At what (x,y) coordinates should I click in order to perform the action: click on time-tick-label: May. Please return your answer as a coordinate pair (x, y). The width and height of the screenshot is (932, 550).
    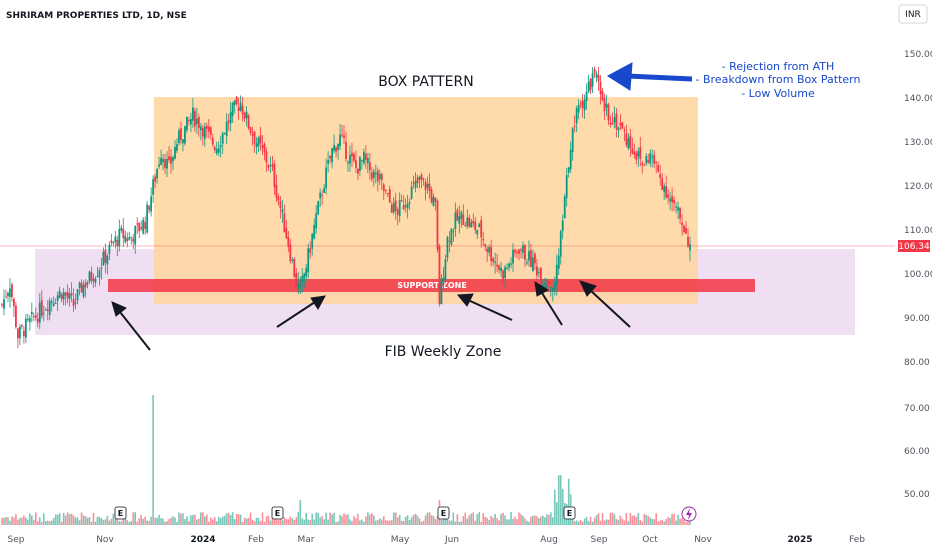
    Looking at the image, I should click on (400, 540).